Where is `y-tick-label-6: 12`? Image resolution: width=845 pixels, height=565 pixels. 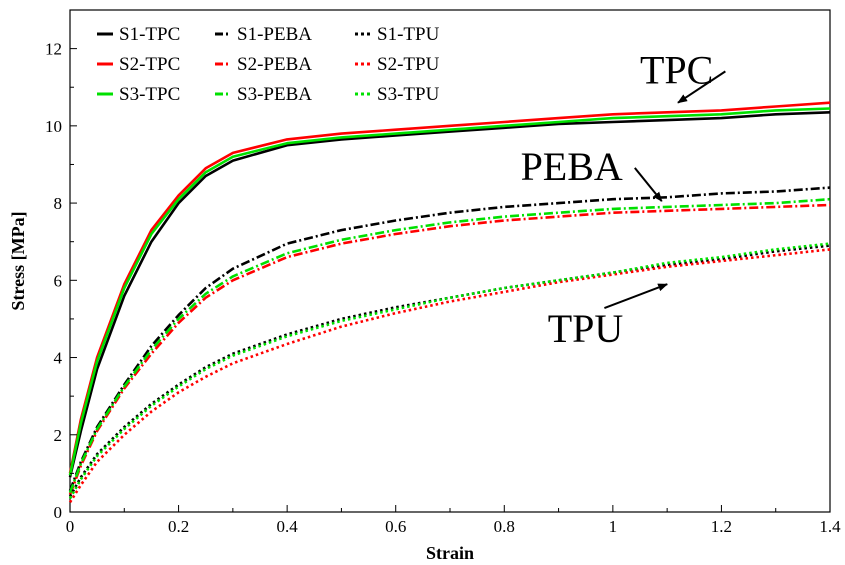 y-tick-label-6: 12 is located at coordinates (53, 49).